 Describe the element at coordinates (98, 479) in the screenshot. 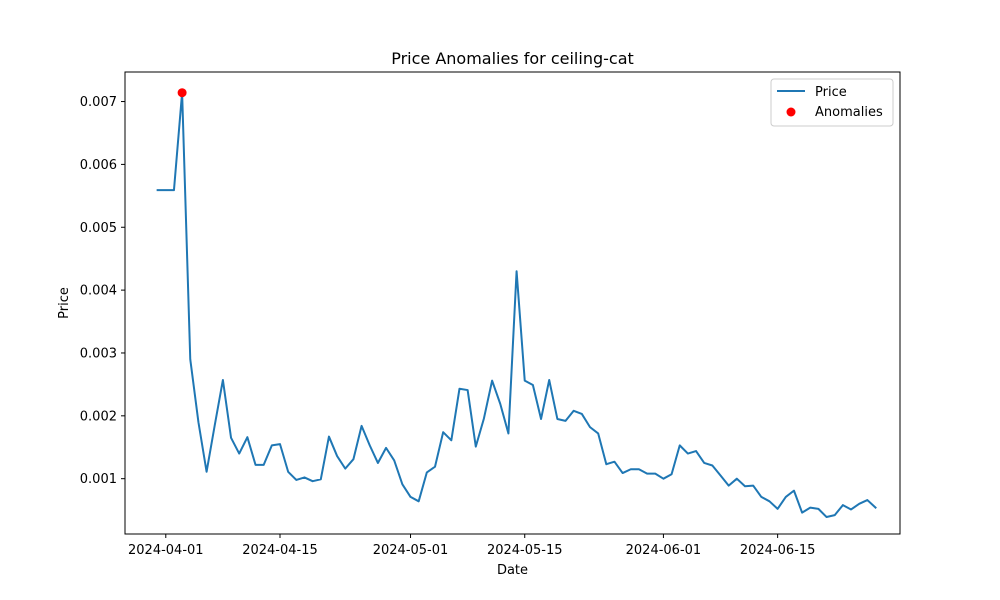

I see `y-tick-label-0: 0.001` at that location.